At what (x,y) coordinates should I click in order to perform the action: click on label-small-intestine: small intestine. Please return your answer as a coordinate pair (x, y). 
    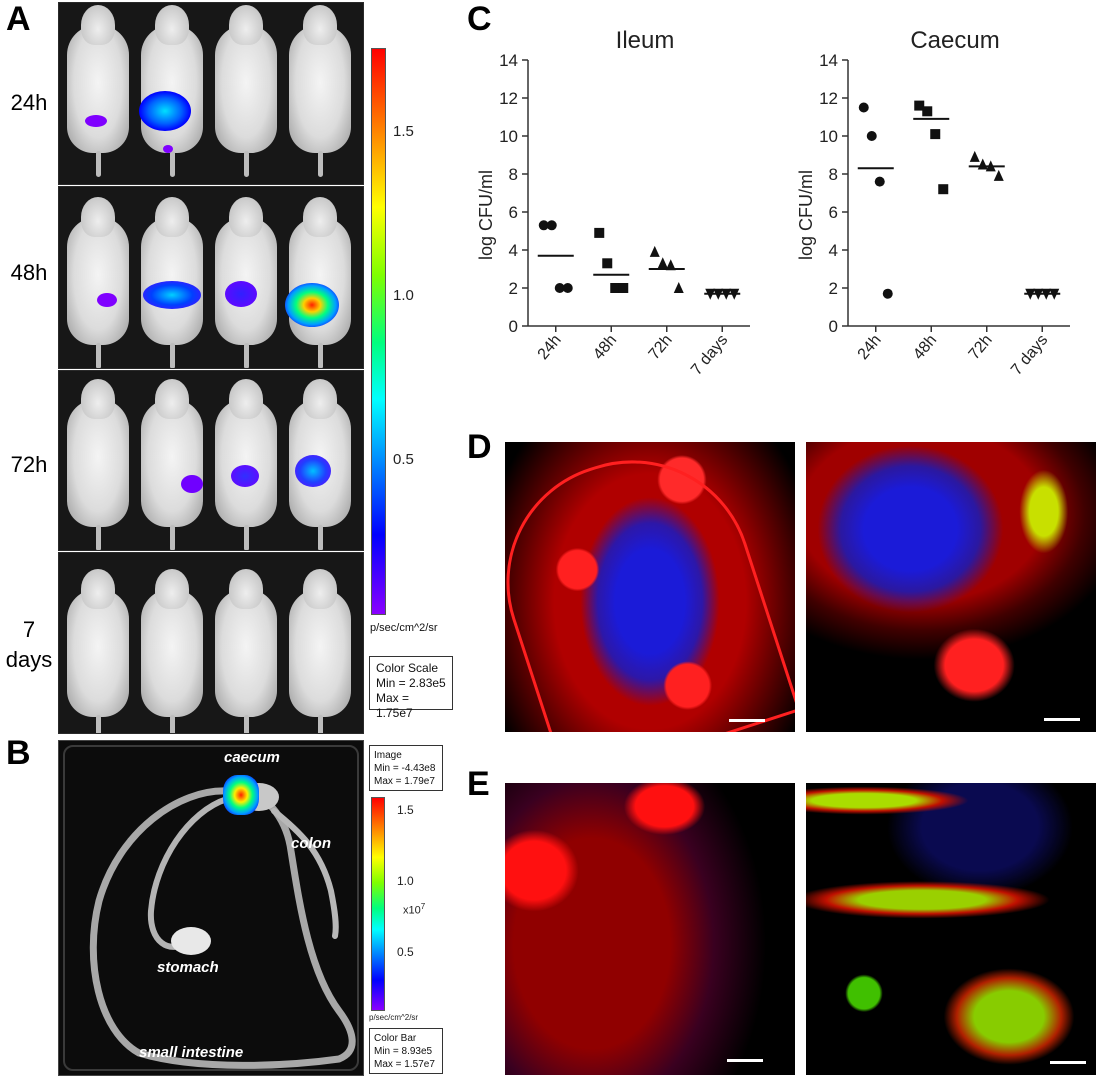
    Looking at the image, I should click on (191, 1052).